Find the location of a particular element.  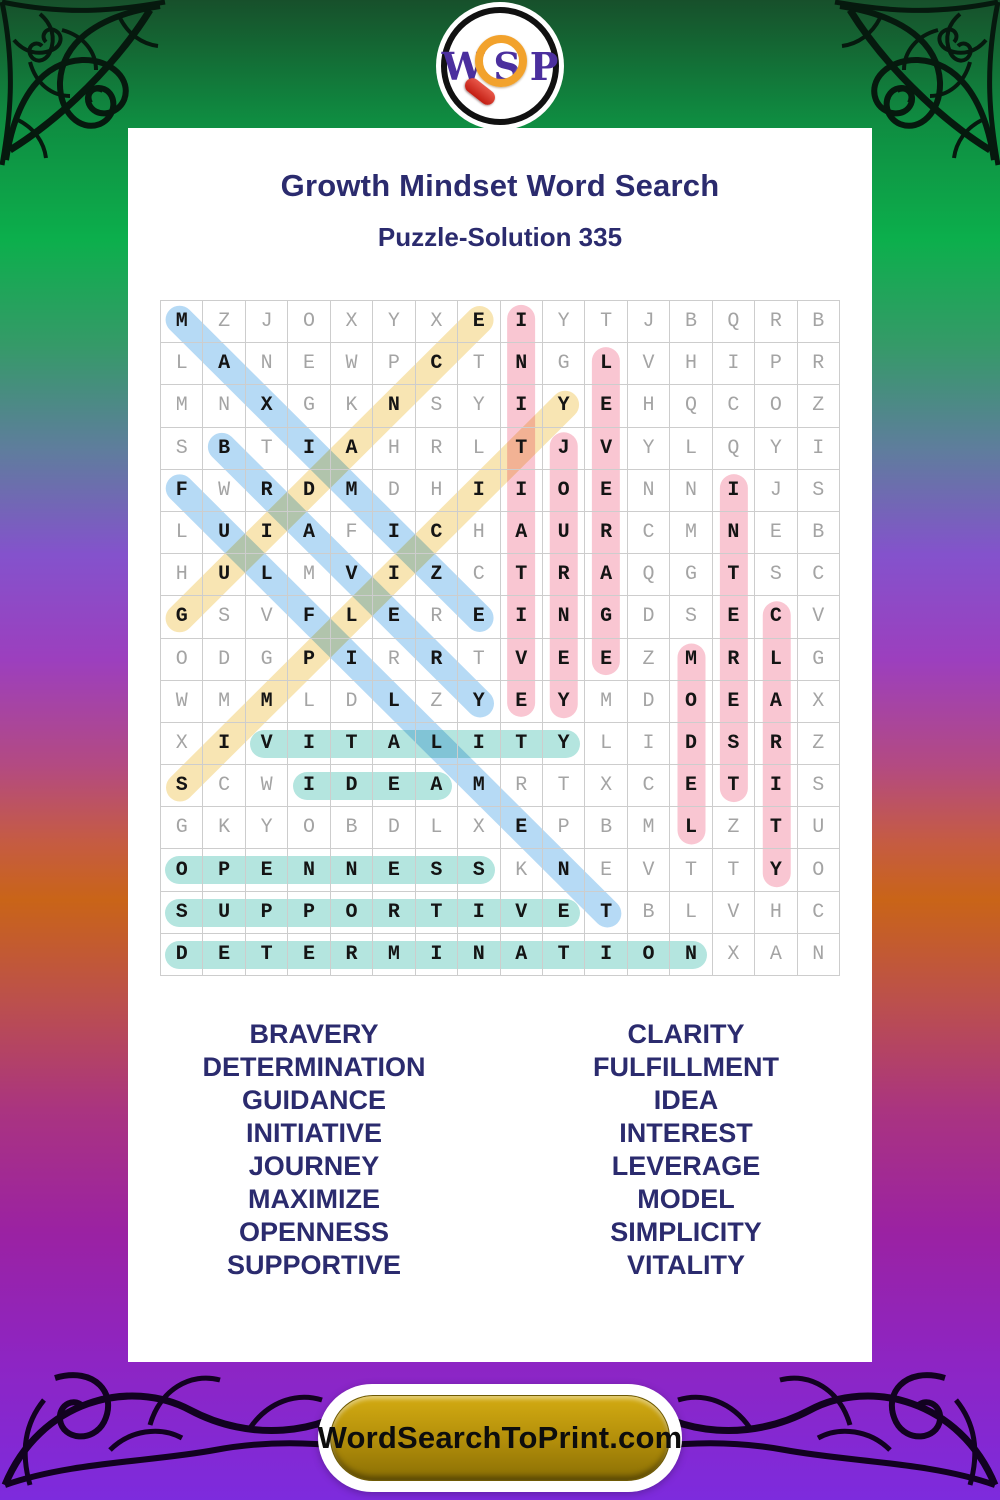

grid-cell: U is located at coordinates (564, 533).